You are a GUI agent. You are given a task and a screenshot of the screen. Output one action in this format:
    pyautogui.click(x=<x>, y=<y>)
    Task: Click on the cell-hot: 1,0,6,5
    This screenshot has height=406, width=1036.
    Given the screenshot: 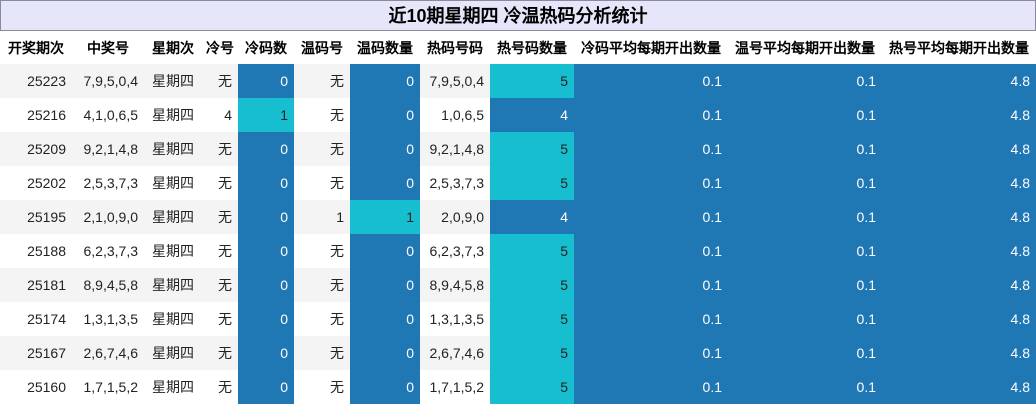 What is the action you would take?
    pyautogui.click(x=455, y=115)
    